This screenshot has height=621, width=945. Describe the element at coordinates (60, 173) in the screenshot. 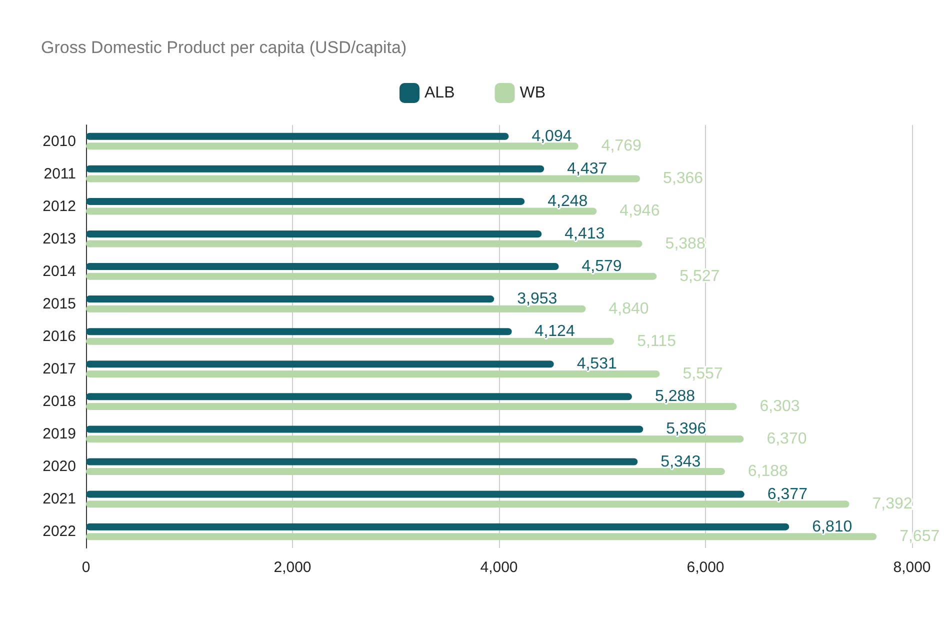

I see `y-tick-label: 2011` at that location.